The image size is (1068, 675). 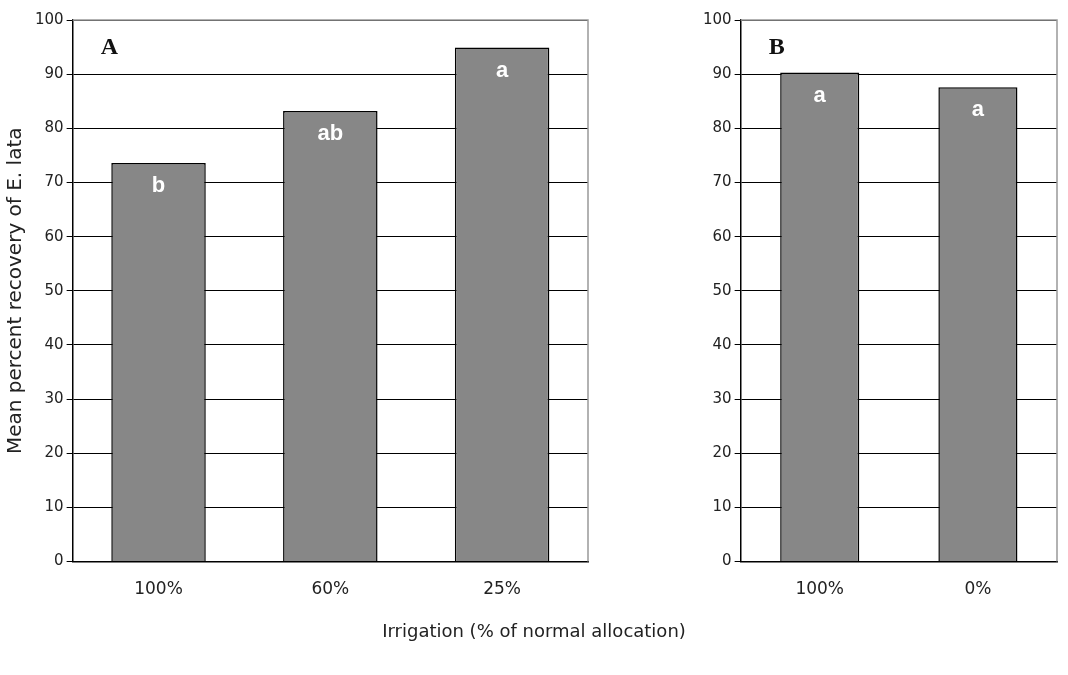 I want to click on x-tick-label: 25%, so click(x=502, y=588).